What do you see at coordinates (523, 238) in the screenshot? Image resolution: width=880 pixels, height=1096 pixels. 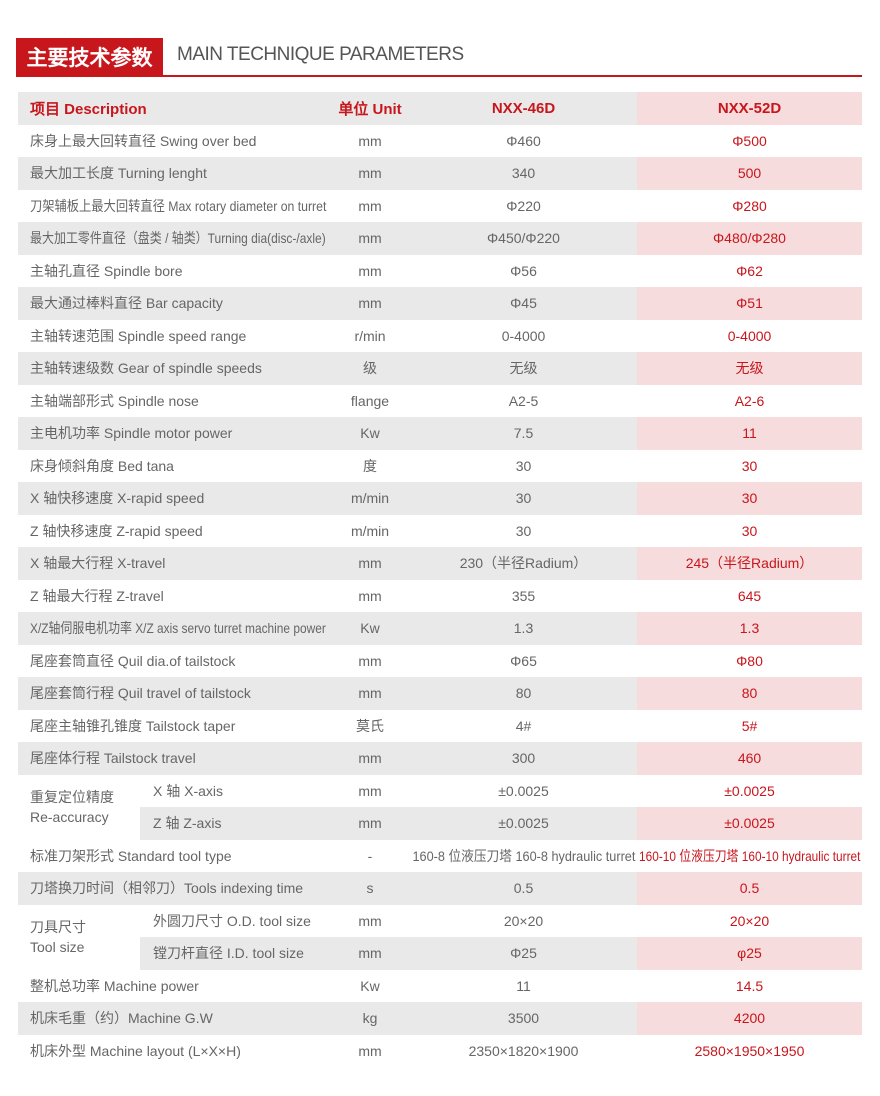 I see `row-nxx46d: Φ450/Φ220` at bounding box center [523, 238].